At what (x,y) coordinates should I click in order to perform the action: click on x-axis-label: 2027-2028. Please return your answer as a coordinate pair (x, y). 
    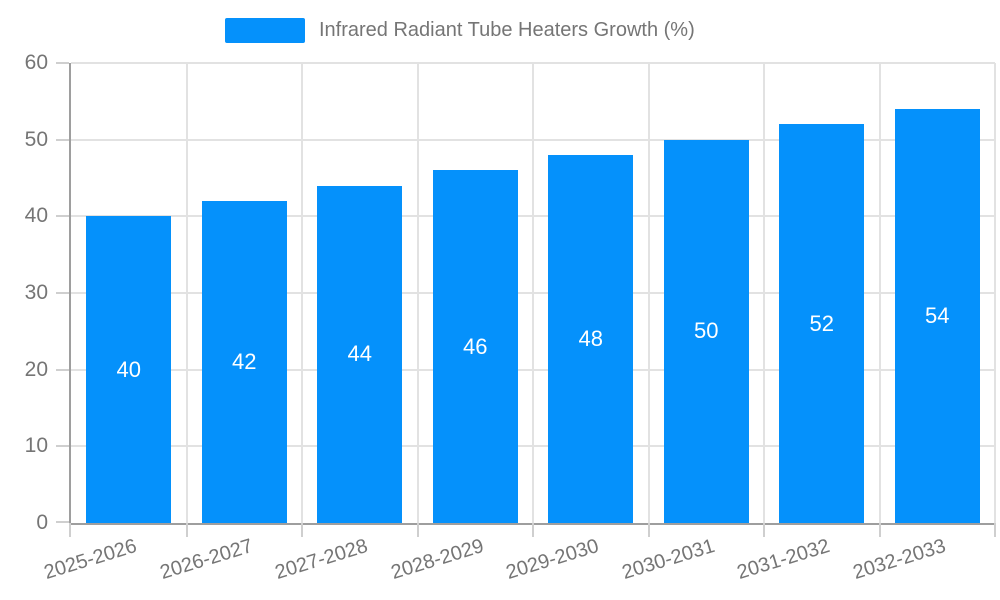
    Looking at the image, I should click on (321, 559).